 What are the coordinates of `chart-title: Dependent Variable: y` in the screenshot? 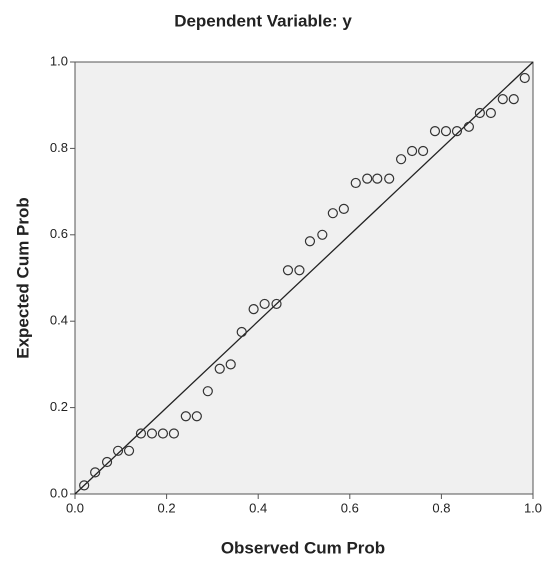 It's located at (263, 20).